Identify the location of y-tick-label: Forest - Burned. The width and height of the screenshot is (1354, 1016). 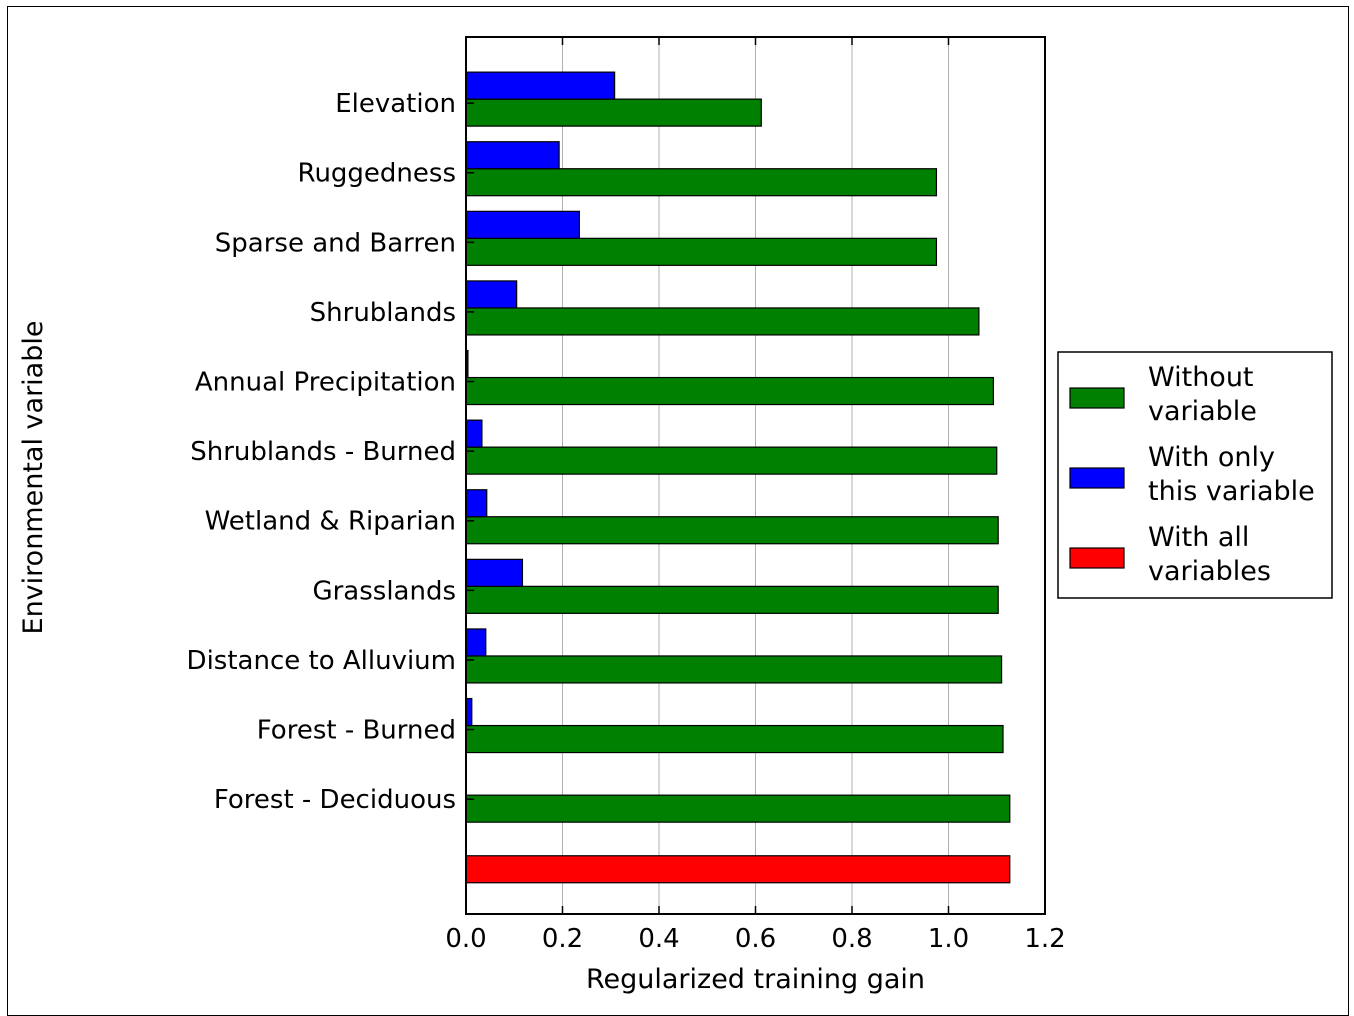
(356, 731).